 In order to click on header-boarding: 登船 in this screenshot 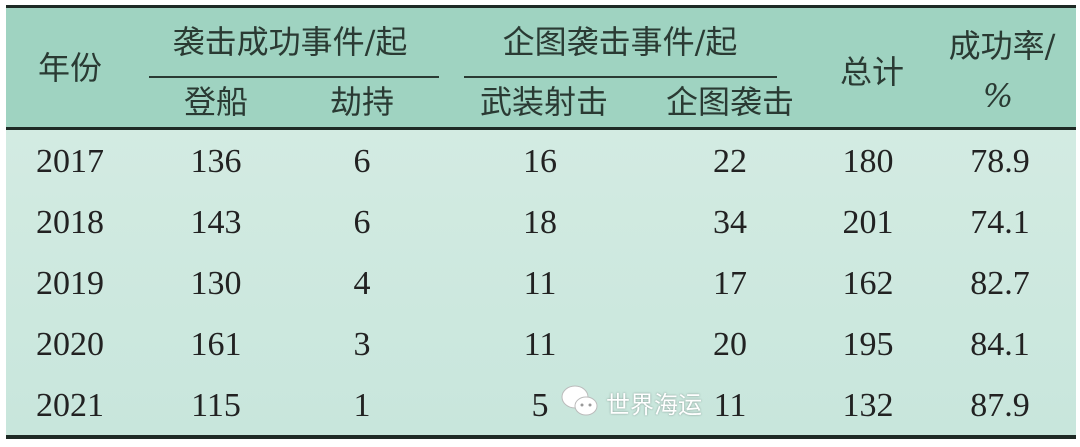, I will do `click(216, 102)`.